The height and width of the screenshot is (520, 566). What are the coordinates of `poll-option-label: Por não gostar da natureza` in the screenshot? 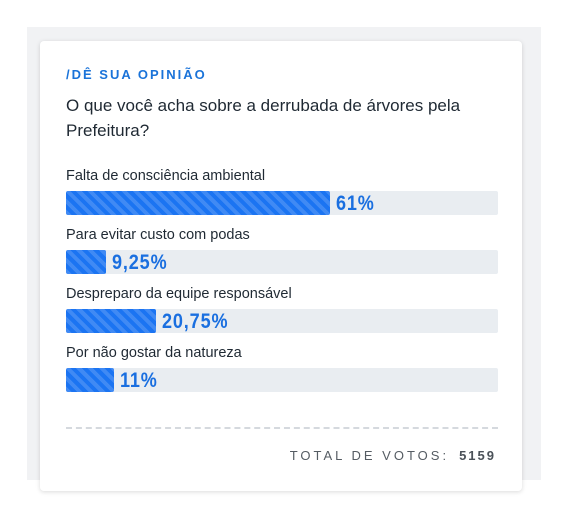 It's located at (154, 353).